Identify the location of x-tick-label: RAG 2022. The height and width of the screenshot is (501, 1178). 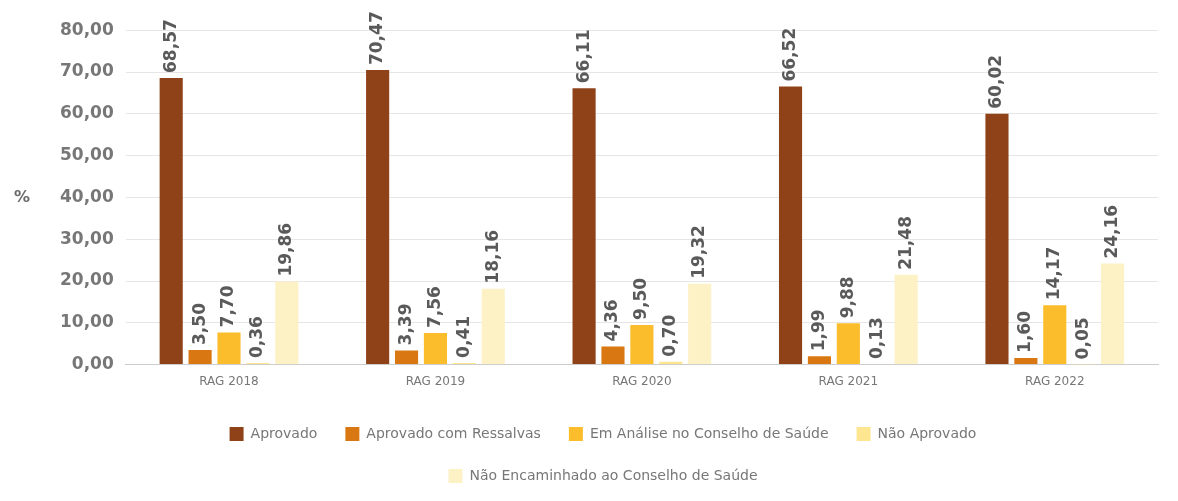
(1055, 380).